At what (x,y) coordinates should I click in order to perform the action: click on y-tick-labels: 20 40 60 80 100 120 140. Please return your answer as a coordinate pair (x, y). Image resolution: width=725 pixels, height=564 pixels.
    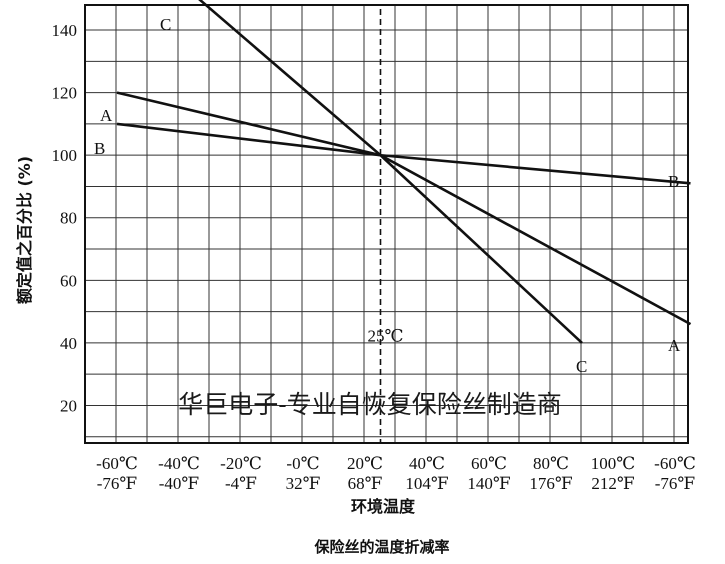
    Looking at the image, I should click on (65, 218).